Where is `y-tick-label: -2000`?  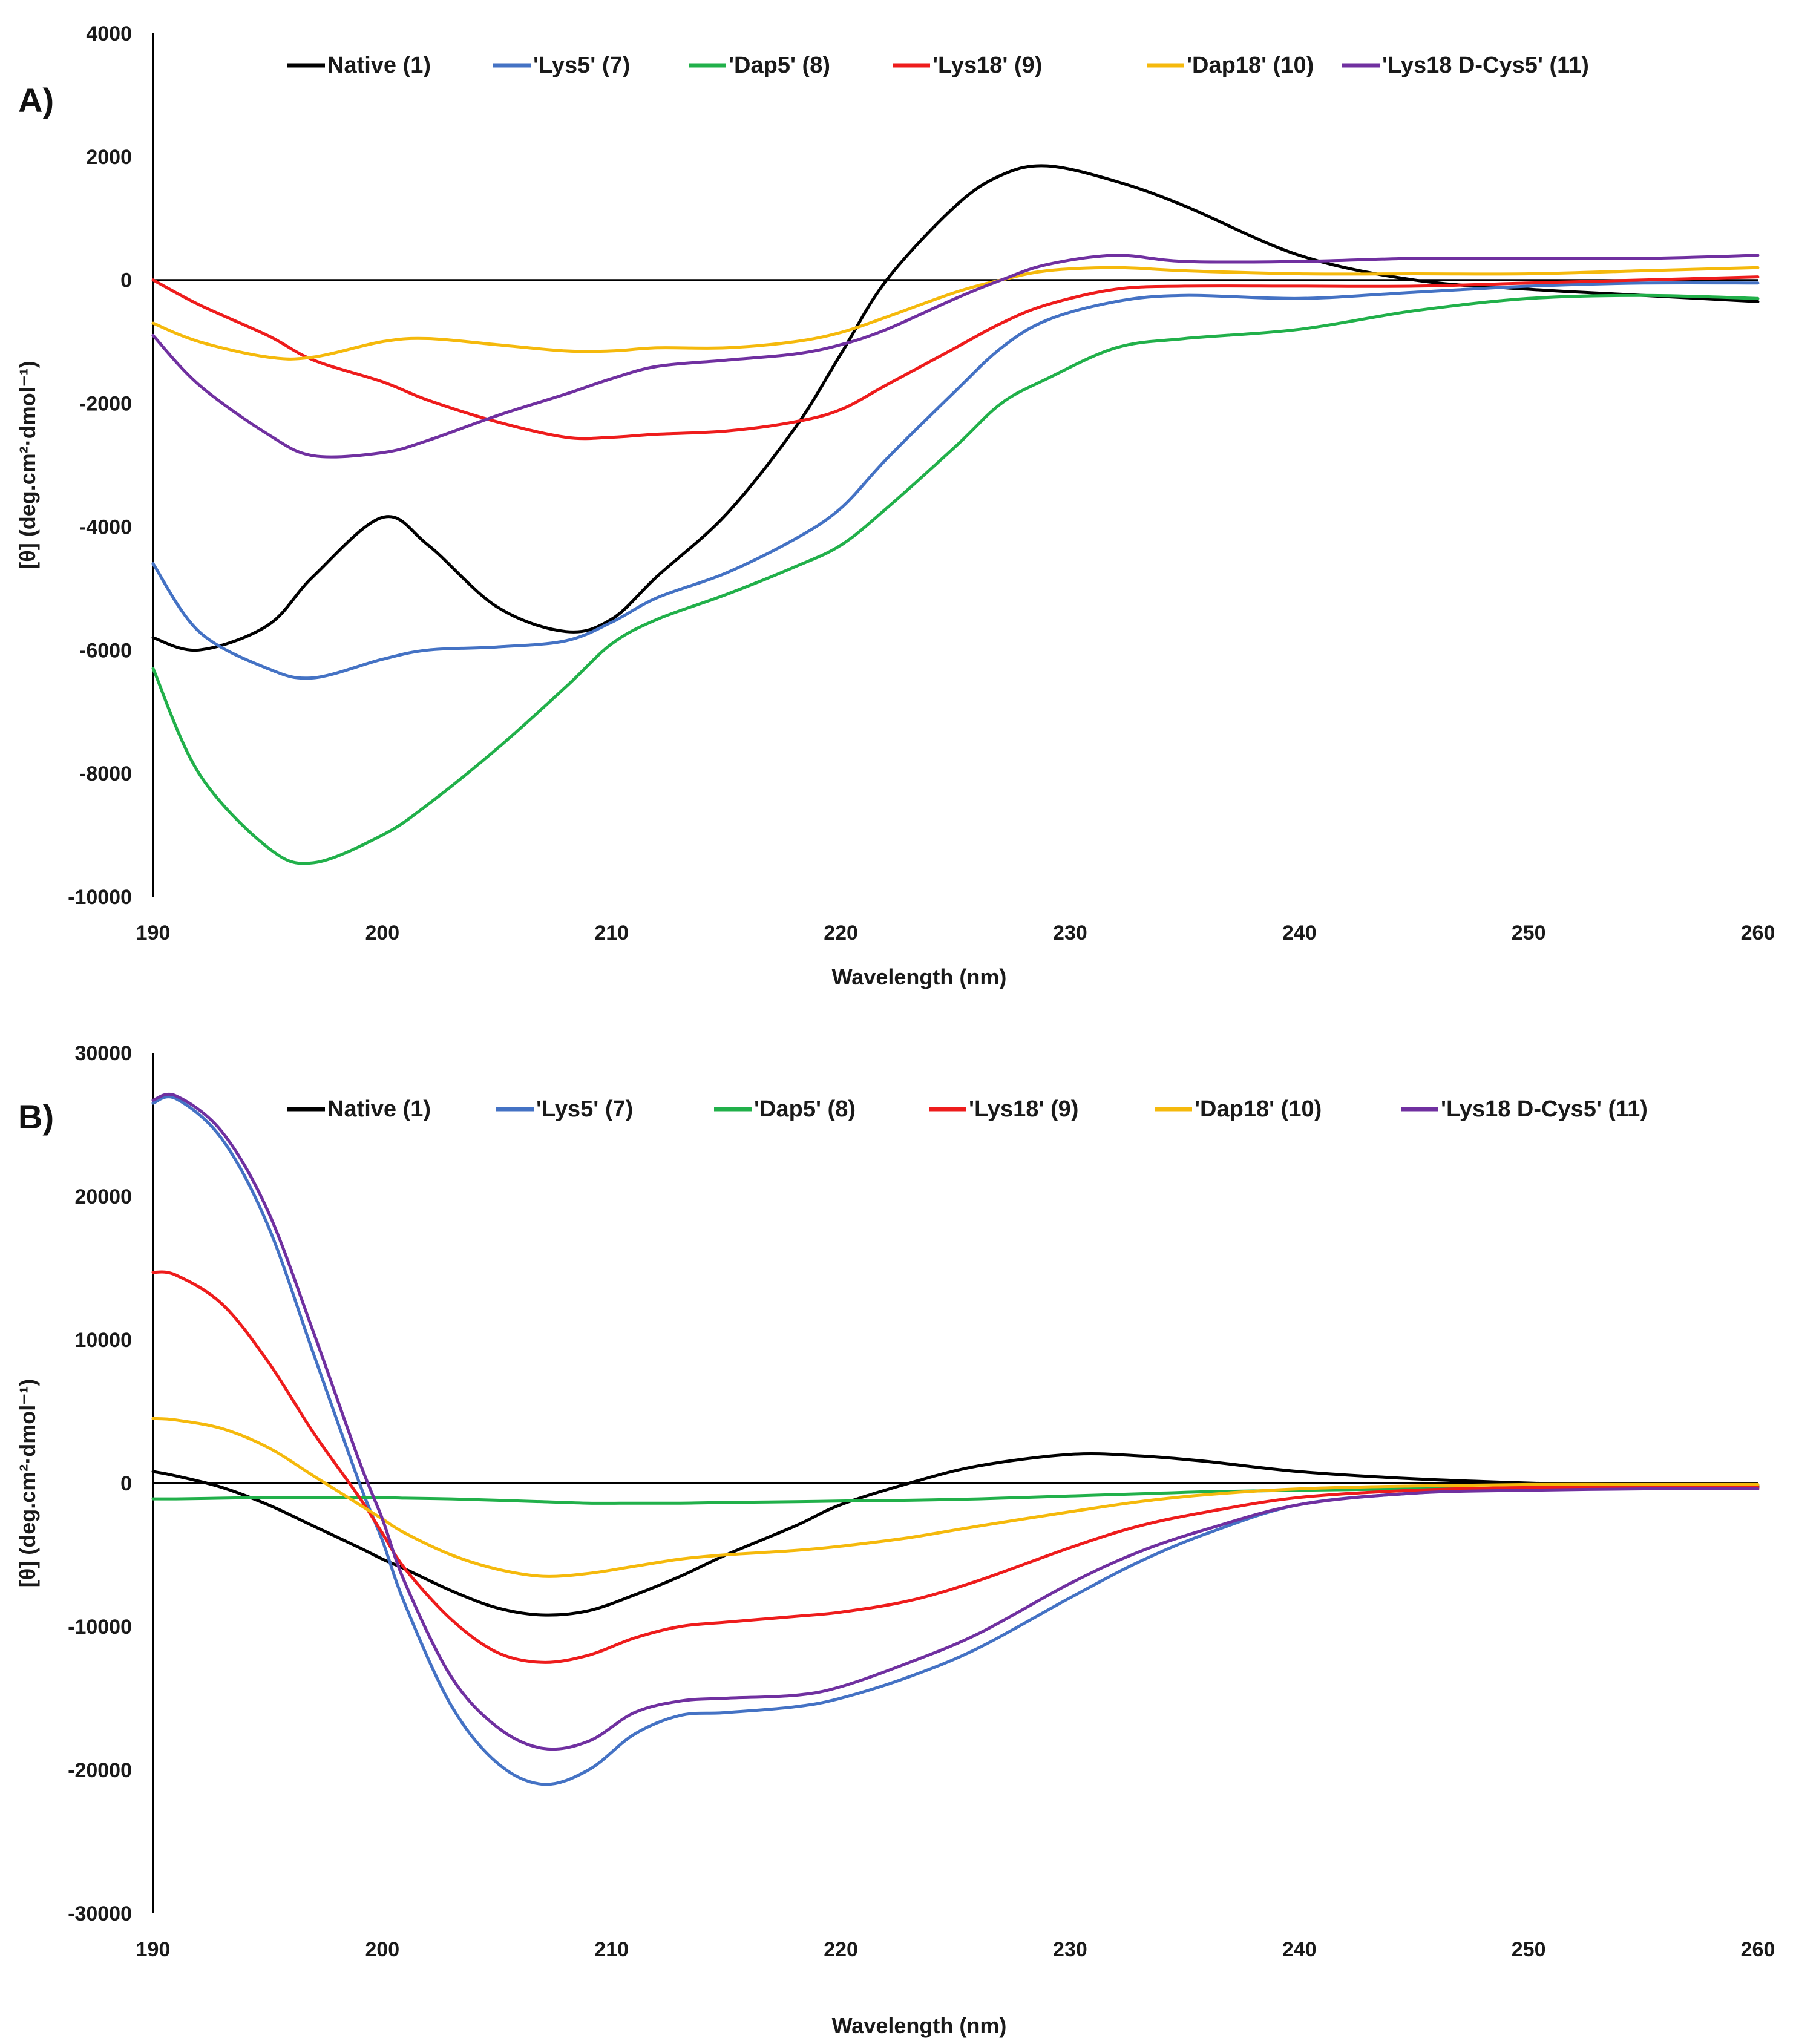 y-tick-label: -2000 is located at coordinates (105, 405).